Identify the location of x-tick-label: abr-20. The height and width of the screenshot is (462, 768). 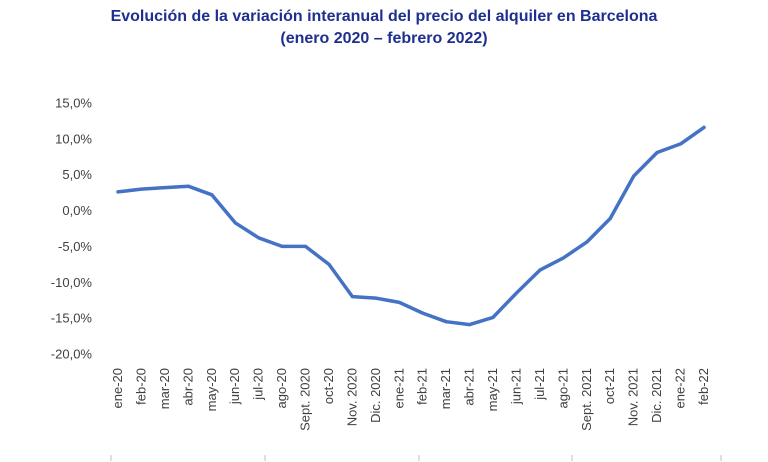
(187, 387).